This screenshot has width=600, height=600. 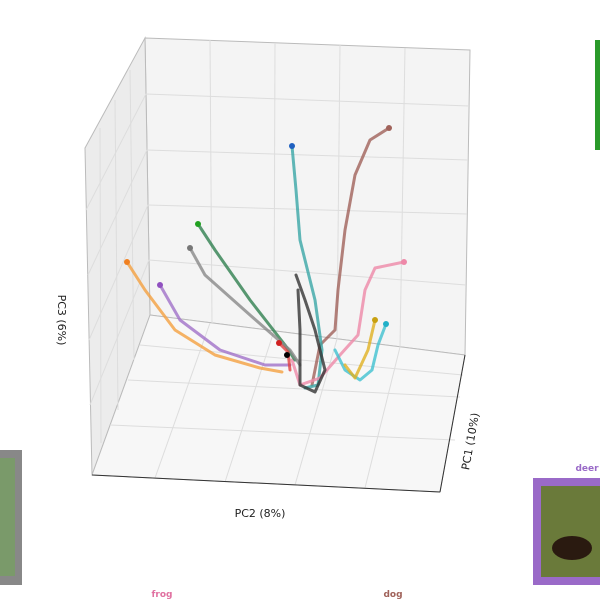 What do you see at coordinates (260, 513) in the screenshot?
I see `y-axis-label: PC2 (8%)` at bounding box center [260, 513].